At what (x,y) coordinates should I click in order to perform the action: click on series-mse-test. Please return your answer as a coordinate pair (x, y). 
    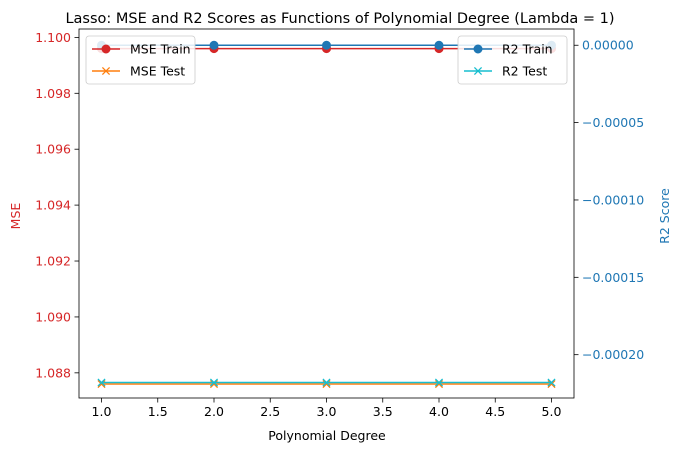
    Looking at the image, I should click on (326, 384).